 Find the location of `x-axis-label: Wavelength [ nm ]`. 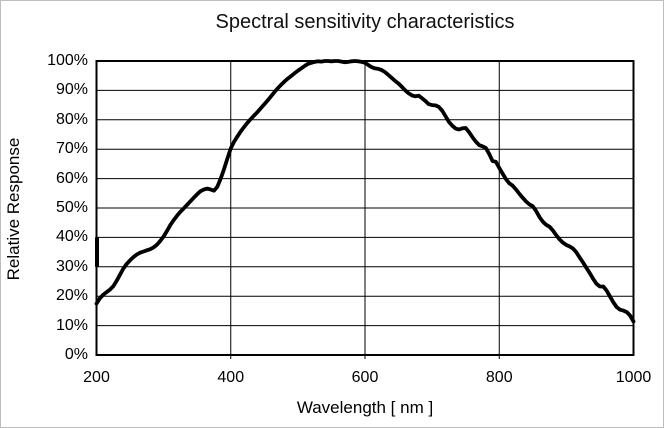

x-axis-label: Wavelength [ nm ] is located at coordinates (365, 407).